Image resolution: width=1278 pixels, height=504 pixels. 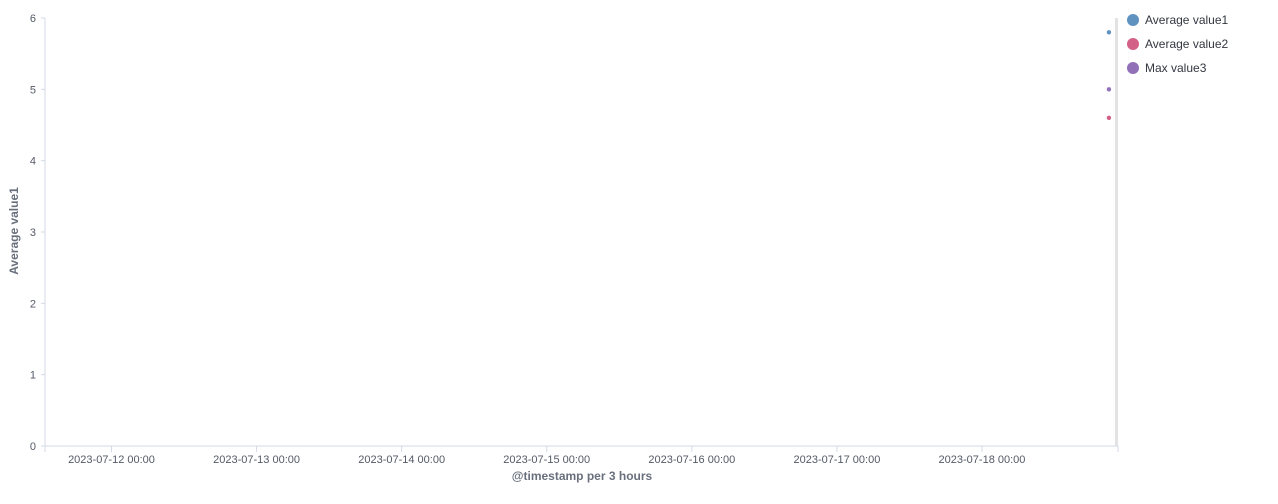 I want to click on legend: Average value1 Average value2 Max value3, so click(x=1178, y=44).